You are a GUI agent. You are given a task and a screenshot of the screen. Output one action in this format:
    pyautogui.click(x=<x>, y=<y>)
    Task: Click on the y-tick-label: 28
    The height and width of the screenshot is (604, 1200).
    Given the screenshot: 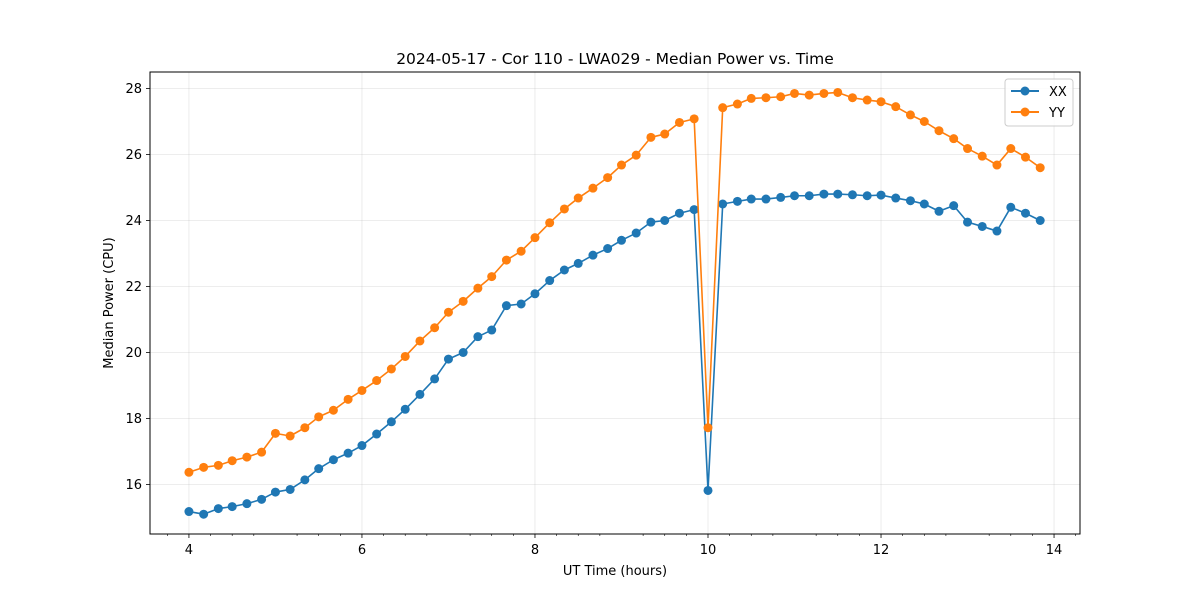 What is the action you would take?
    pyautogui.click(x=133, y=89)
    